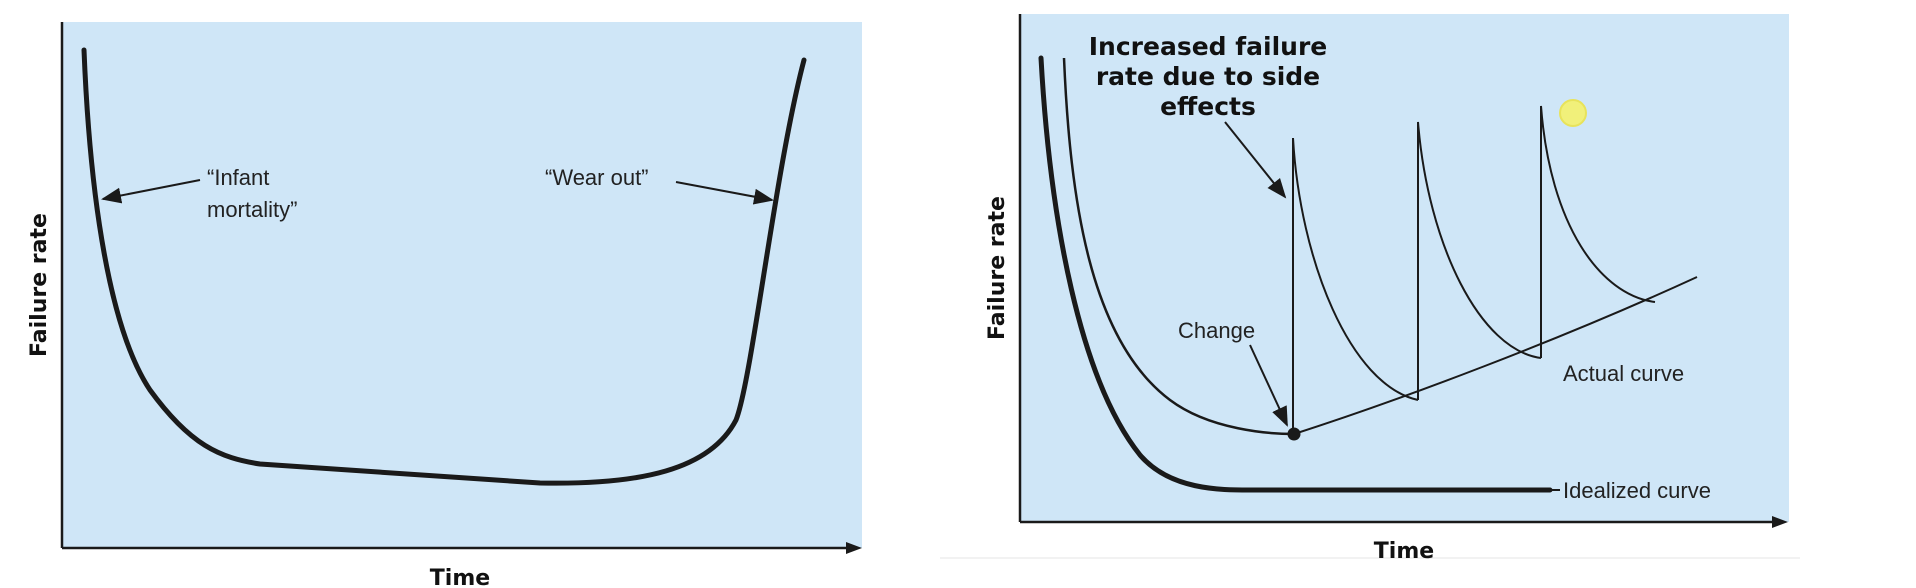  I want to click on left-x-axis-title: Time, so click(460, 577).